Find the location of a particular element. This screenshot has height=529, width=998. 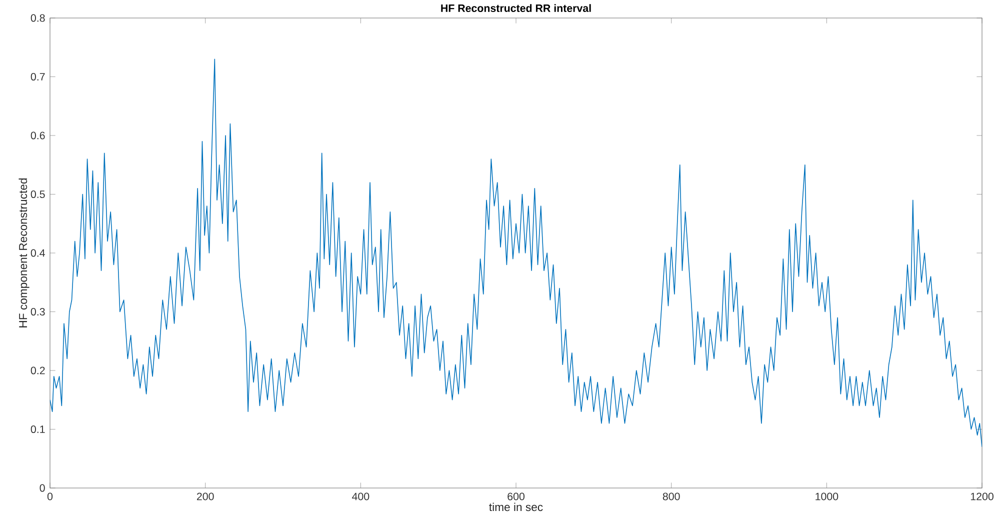

y-tick-label: 0.6 is located at coordinates (37, 136).